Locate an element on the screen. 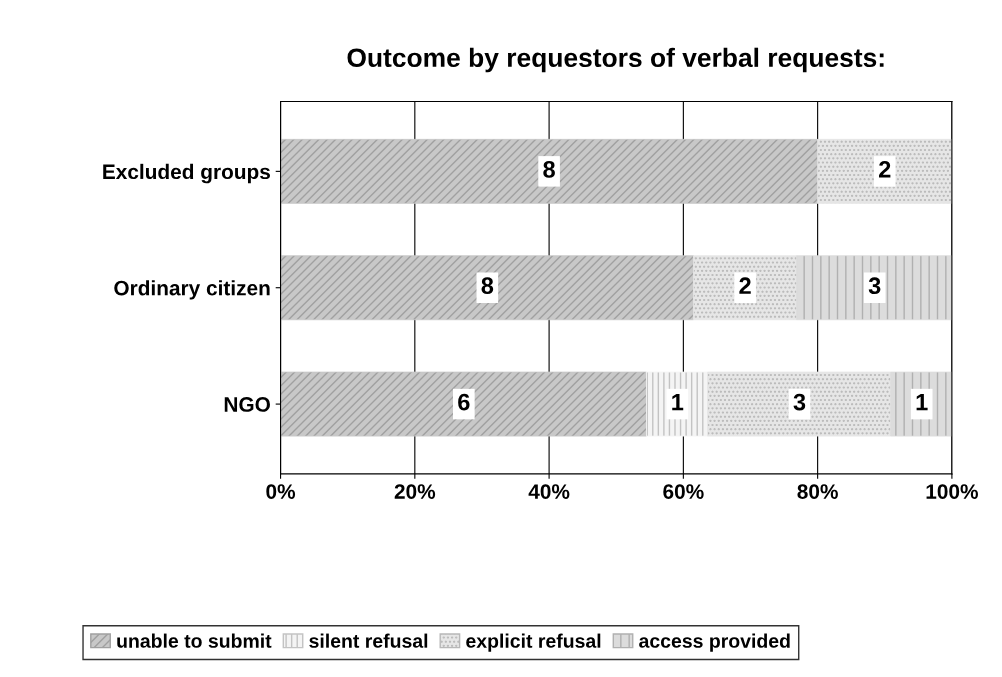  x-tick-label: 0% is located at coordinates (281, 491).